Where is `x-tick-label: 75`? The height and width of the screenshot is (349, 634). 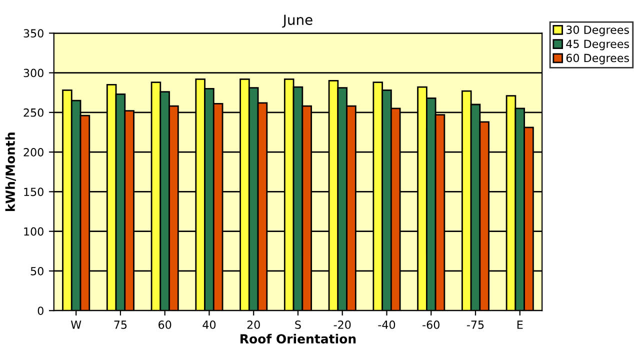 x-tick-label: 75 is located at coordinates (120, 324).